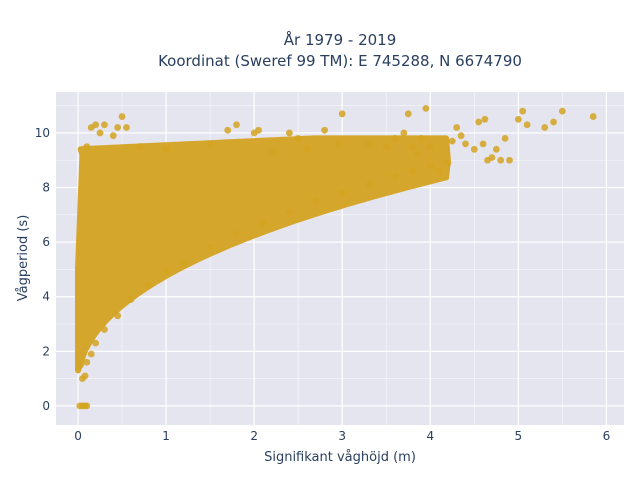 The image size is (640, 480). Describe the element at coordinates (42, 269) in the screenshot. I see `y-axis-ticks: 0 2 4 6 8 10` at that location.